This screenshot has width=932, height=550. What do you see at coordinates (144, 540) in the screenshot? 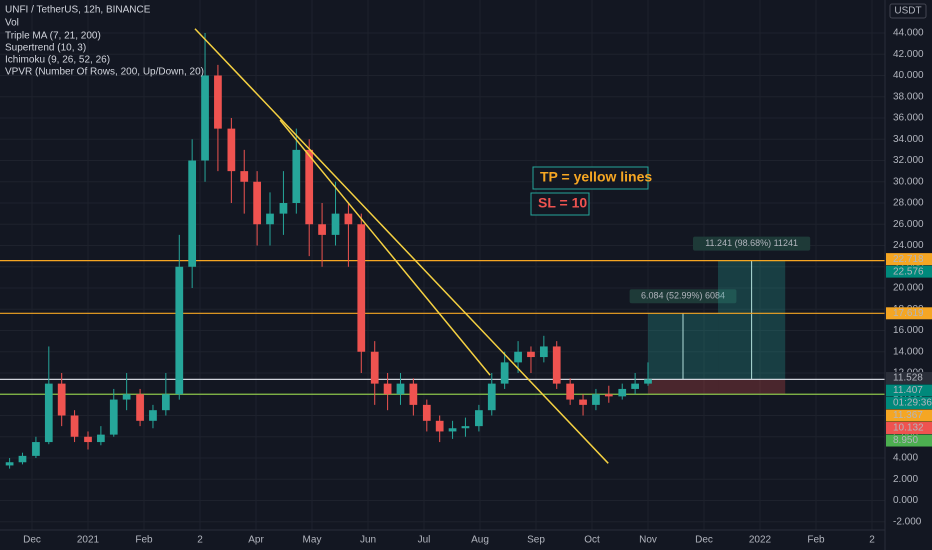
I see `x-tick-label: Feb` at bounding box center [144, 540].